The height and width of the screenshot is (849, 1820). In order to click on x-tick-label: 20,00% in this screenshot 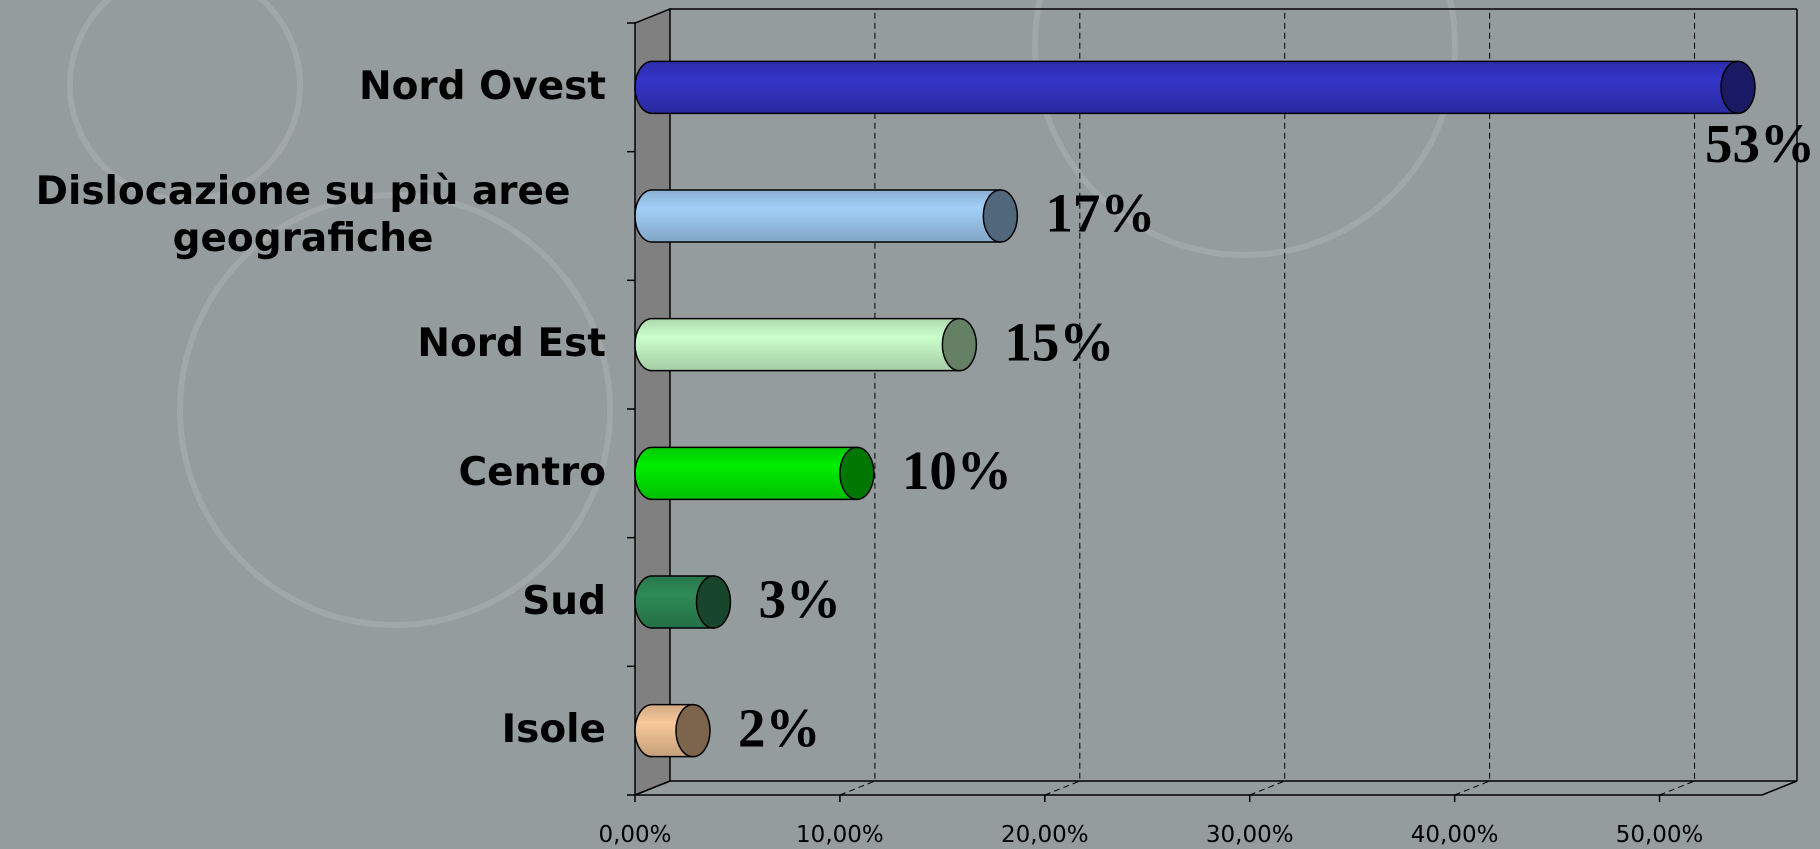, I will do `click(1045, 835)`.